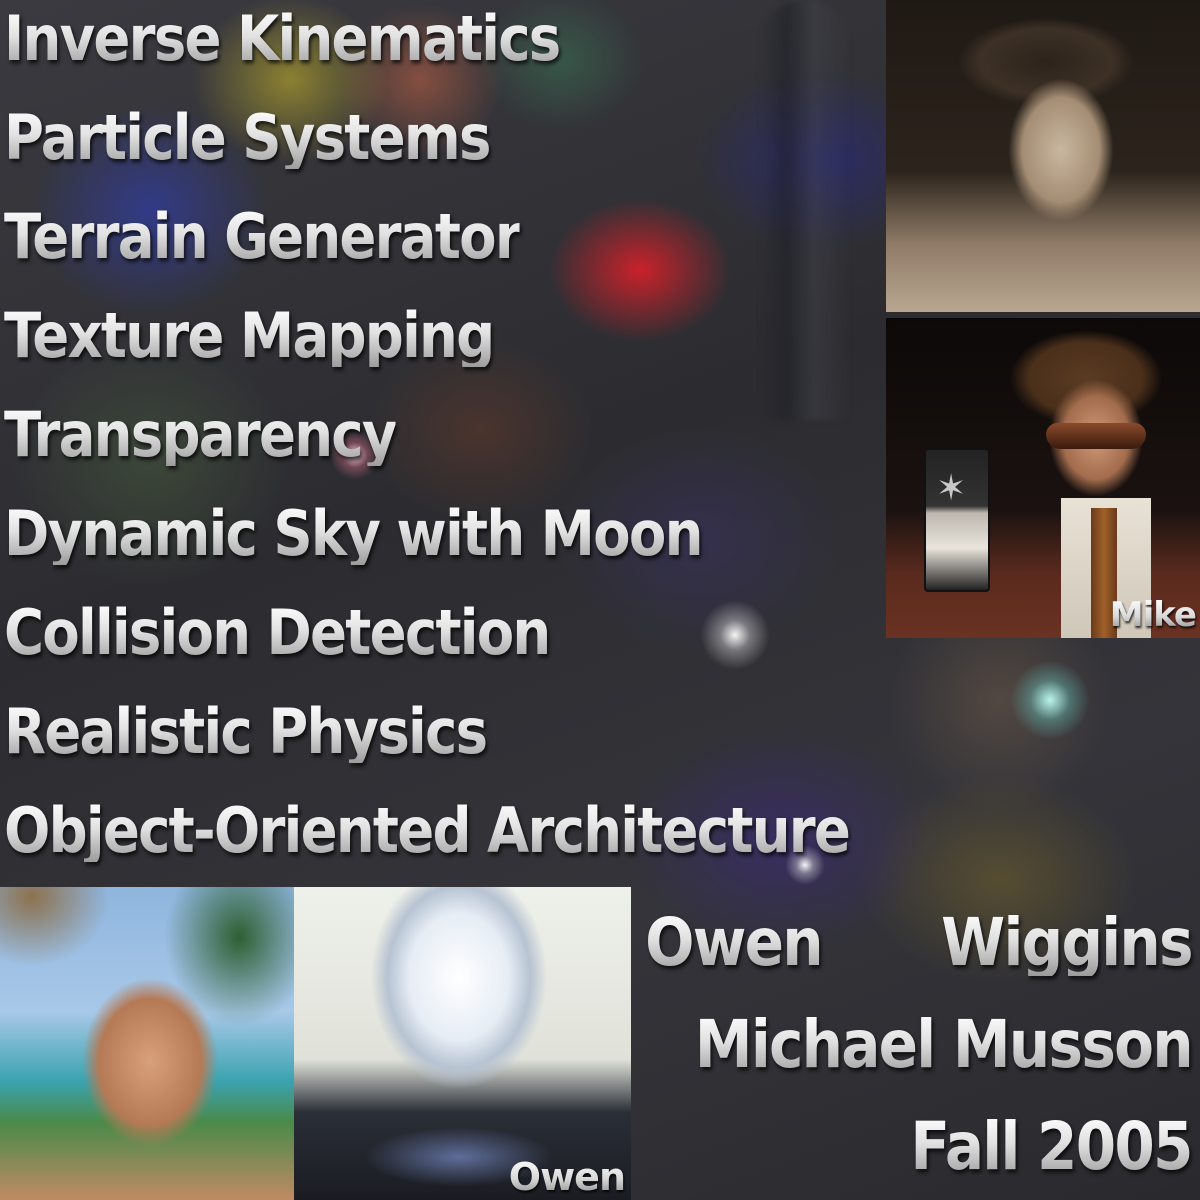 This screenshot has width=1200, height=1200. I want to click on feature-realistic-physics: Realistic Physics, so click(246, 731).